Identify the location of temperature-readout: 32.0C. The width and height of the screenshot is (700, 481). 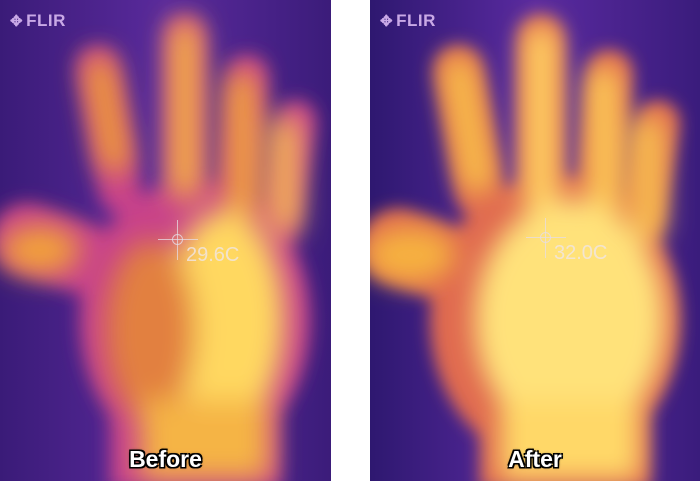
(581, 253).